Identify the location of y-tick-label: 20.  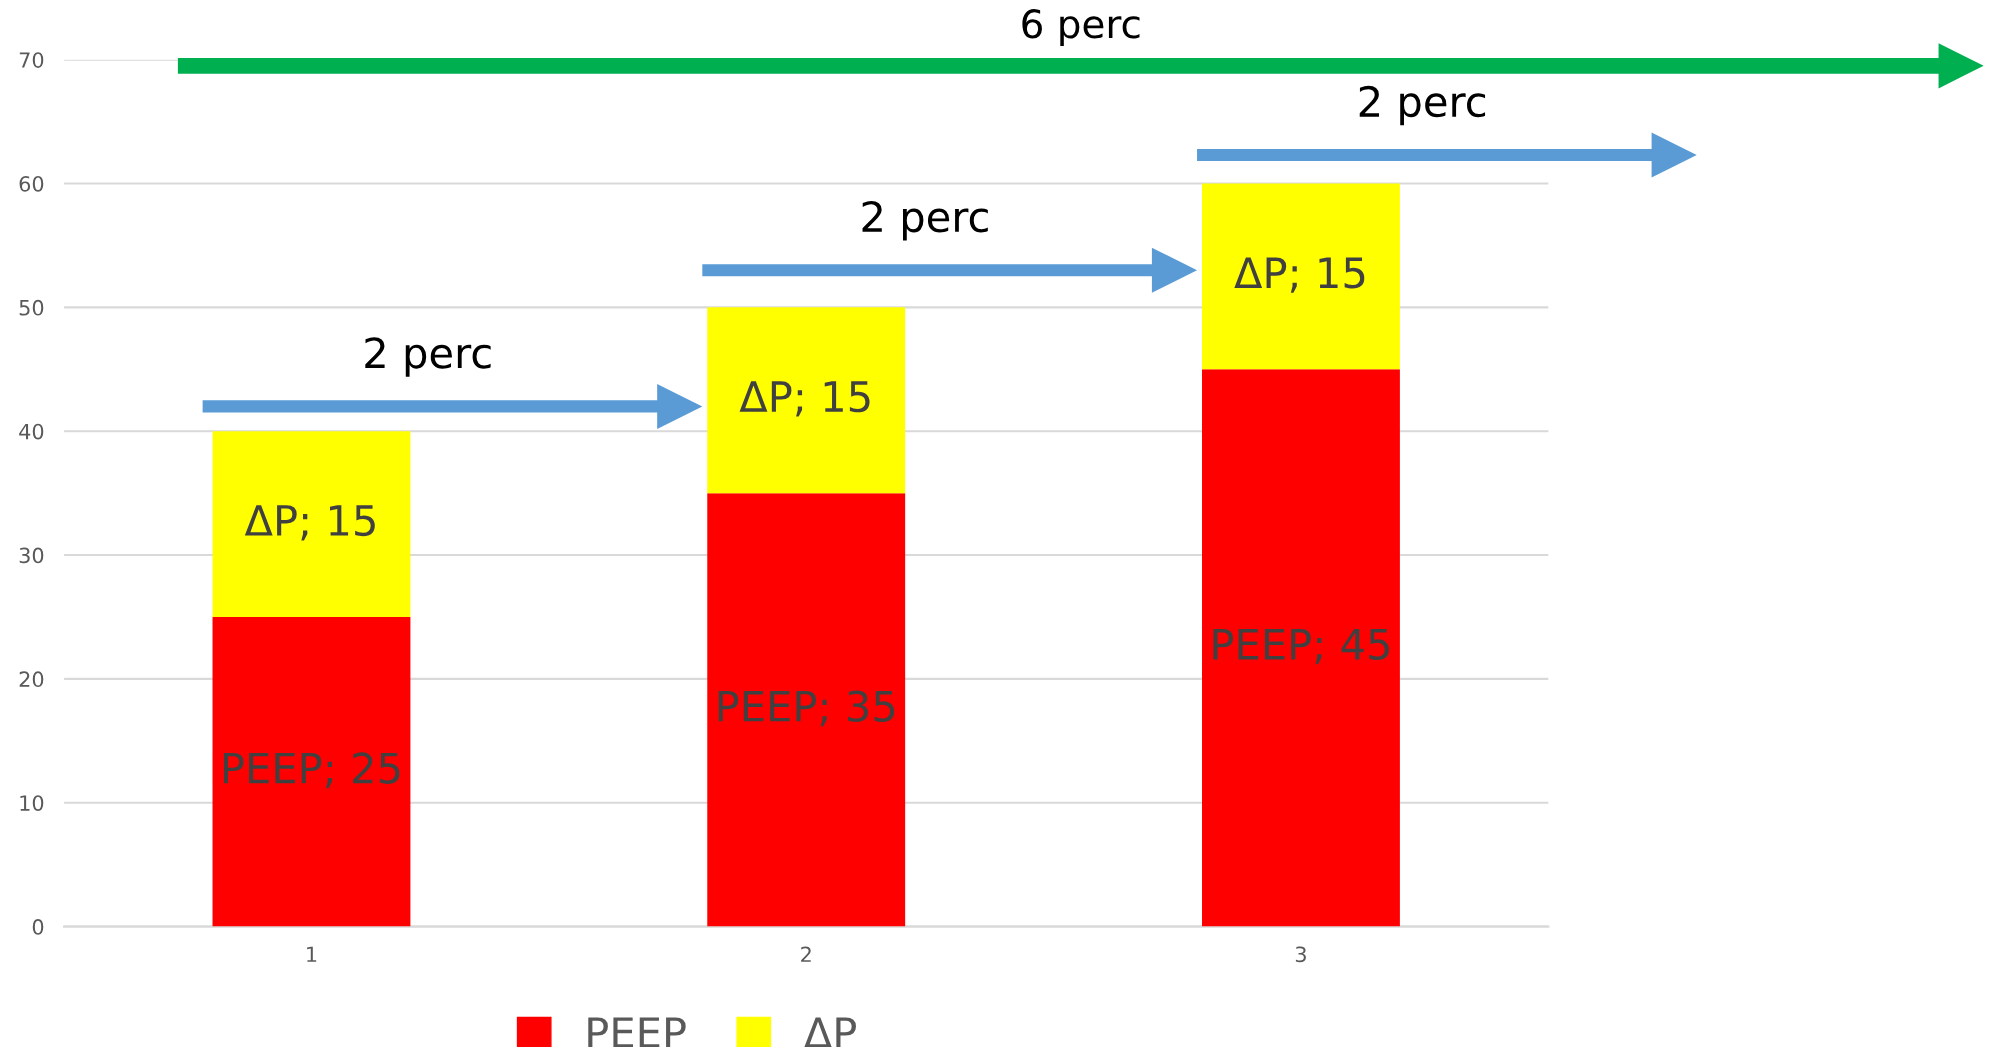
(31, 679).